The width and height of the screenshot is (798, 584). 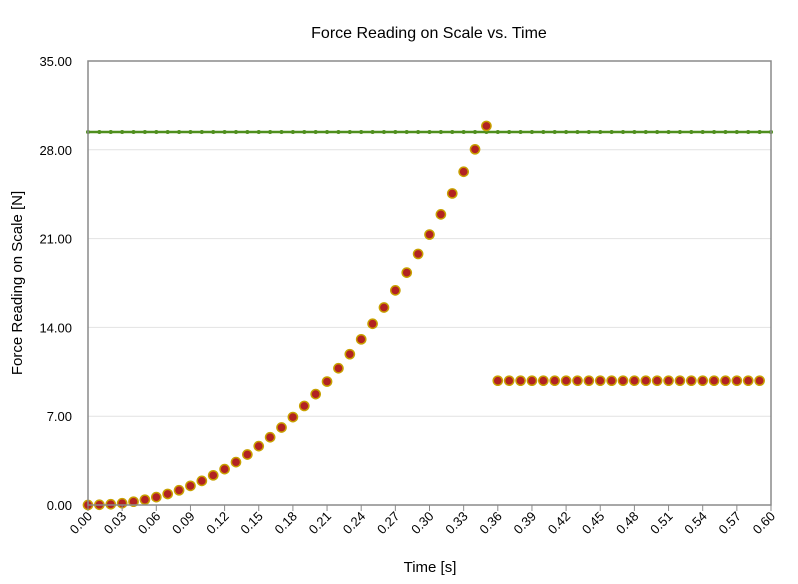 I want to click on y-tick-label: 21.00, so click(x=55, y=239).